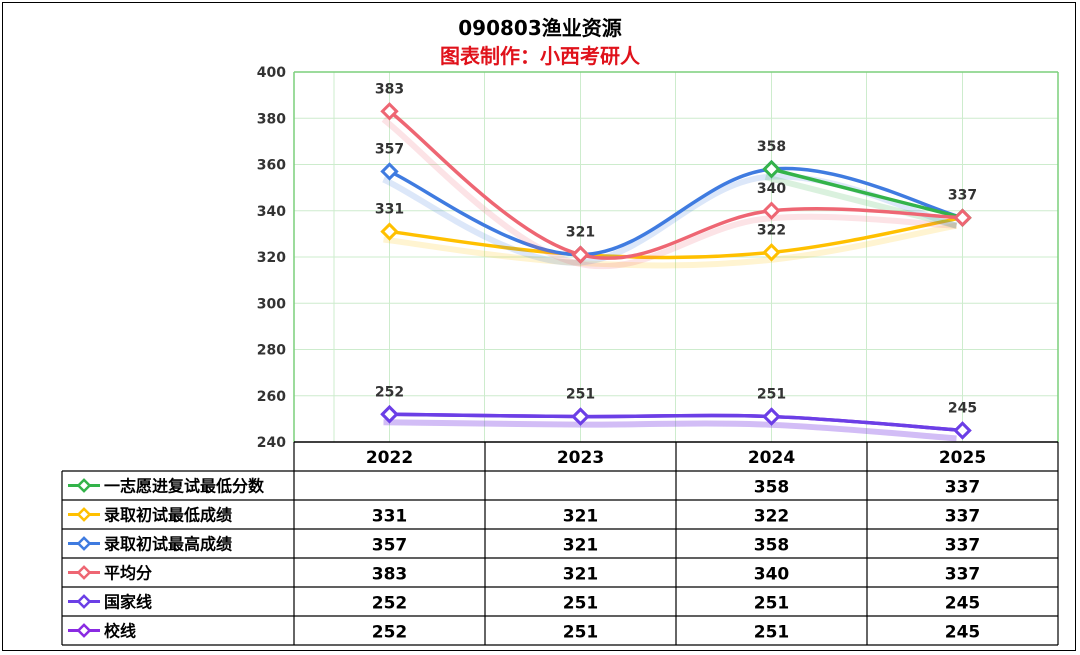 This screenshot has width=1080, height=655. What do you see at coordinates (772, 517) in the screenshot?
I see `table-value-cell: 322` at bounding box center [772, 517].